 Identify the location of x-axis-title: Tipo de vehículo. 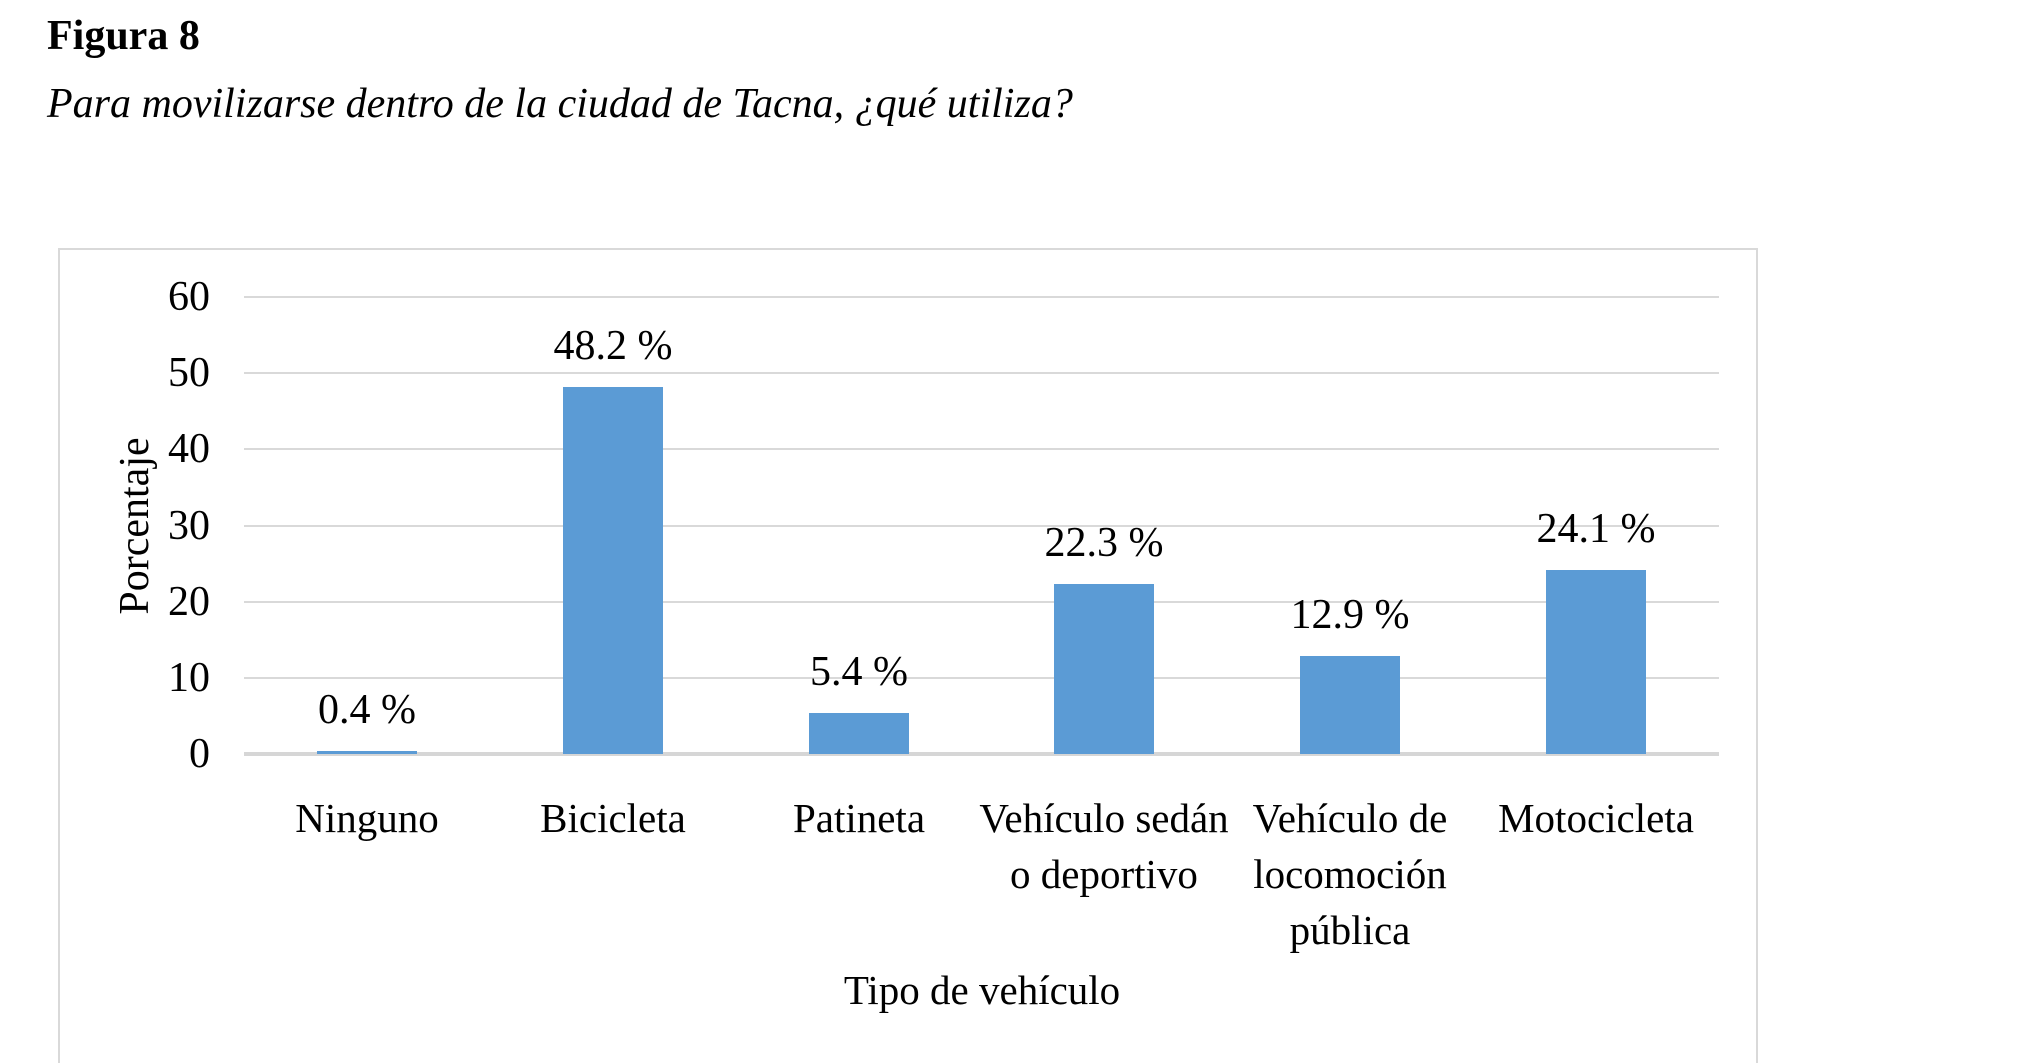
(982, 990).